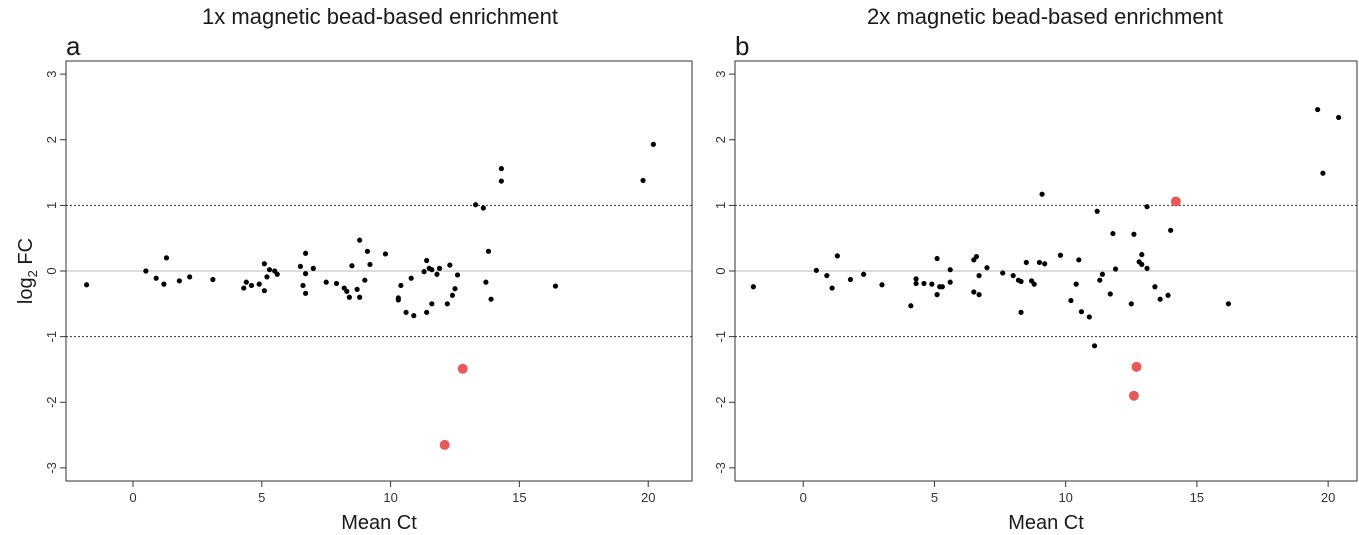  What do you see at coordinates (1046, 523) in the screenshot?
I see `x-axis-label: Mean Ct` at bounding box center [1046, 523].